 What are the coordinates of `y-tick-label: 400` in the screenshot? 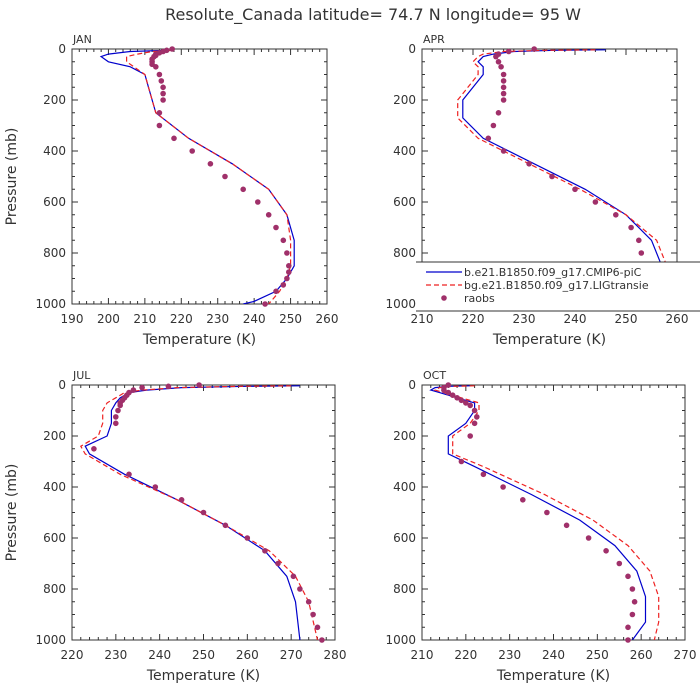 It's located at (404, 151).